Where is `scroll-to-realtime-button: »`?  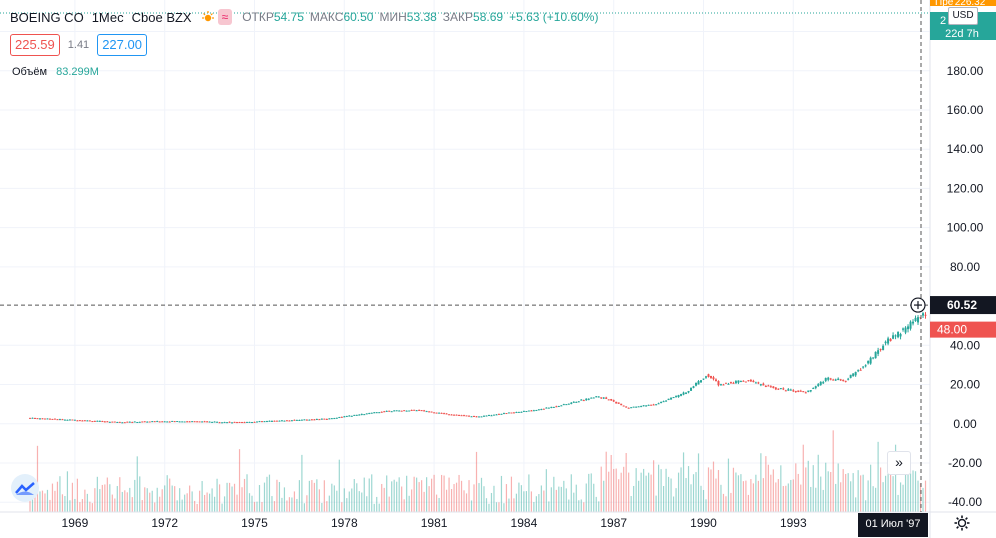 scroll-to-realtime-button: » is located at coordinates (899, 463).